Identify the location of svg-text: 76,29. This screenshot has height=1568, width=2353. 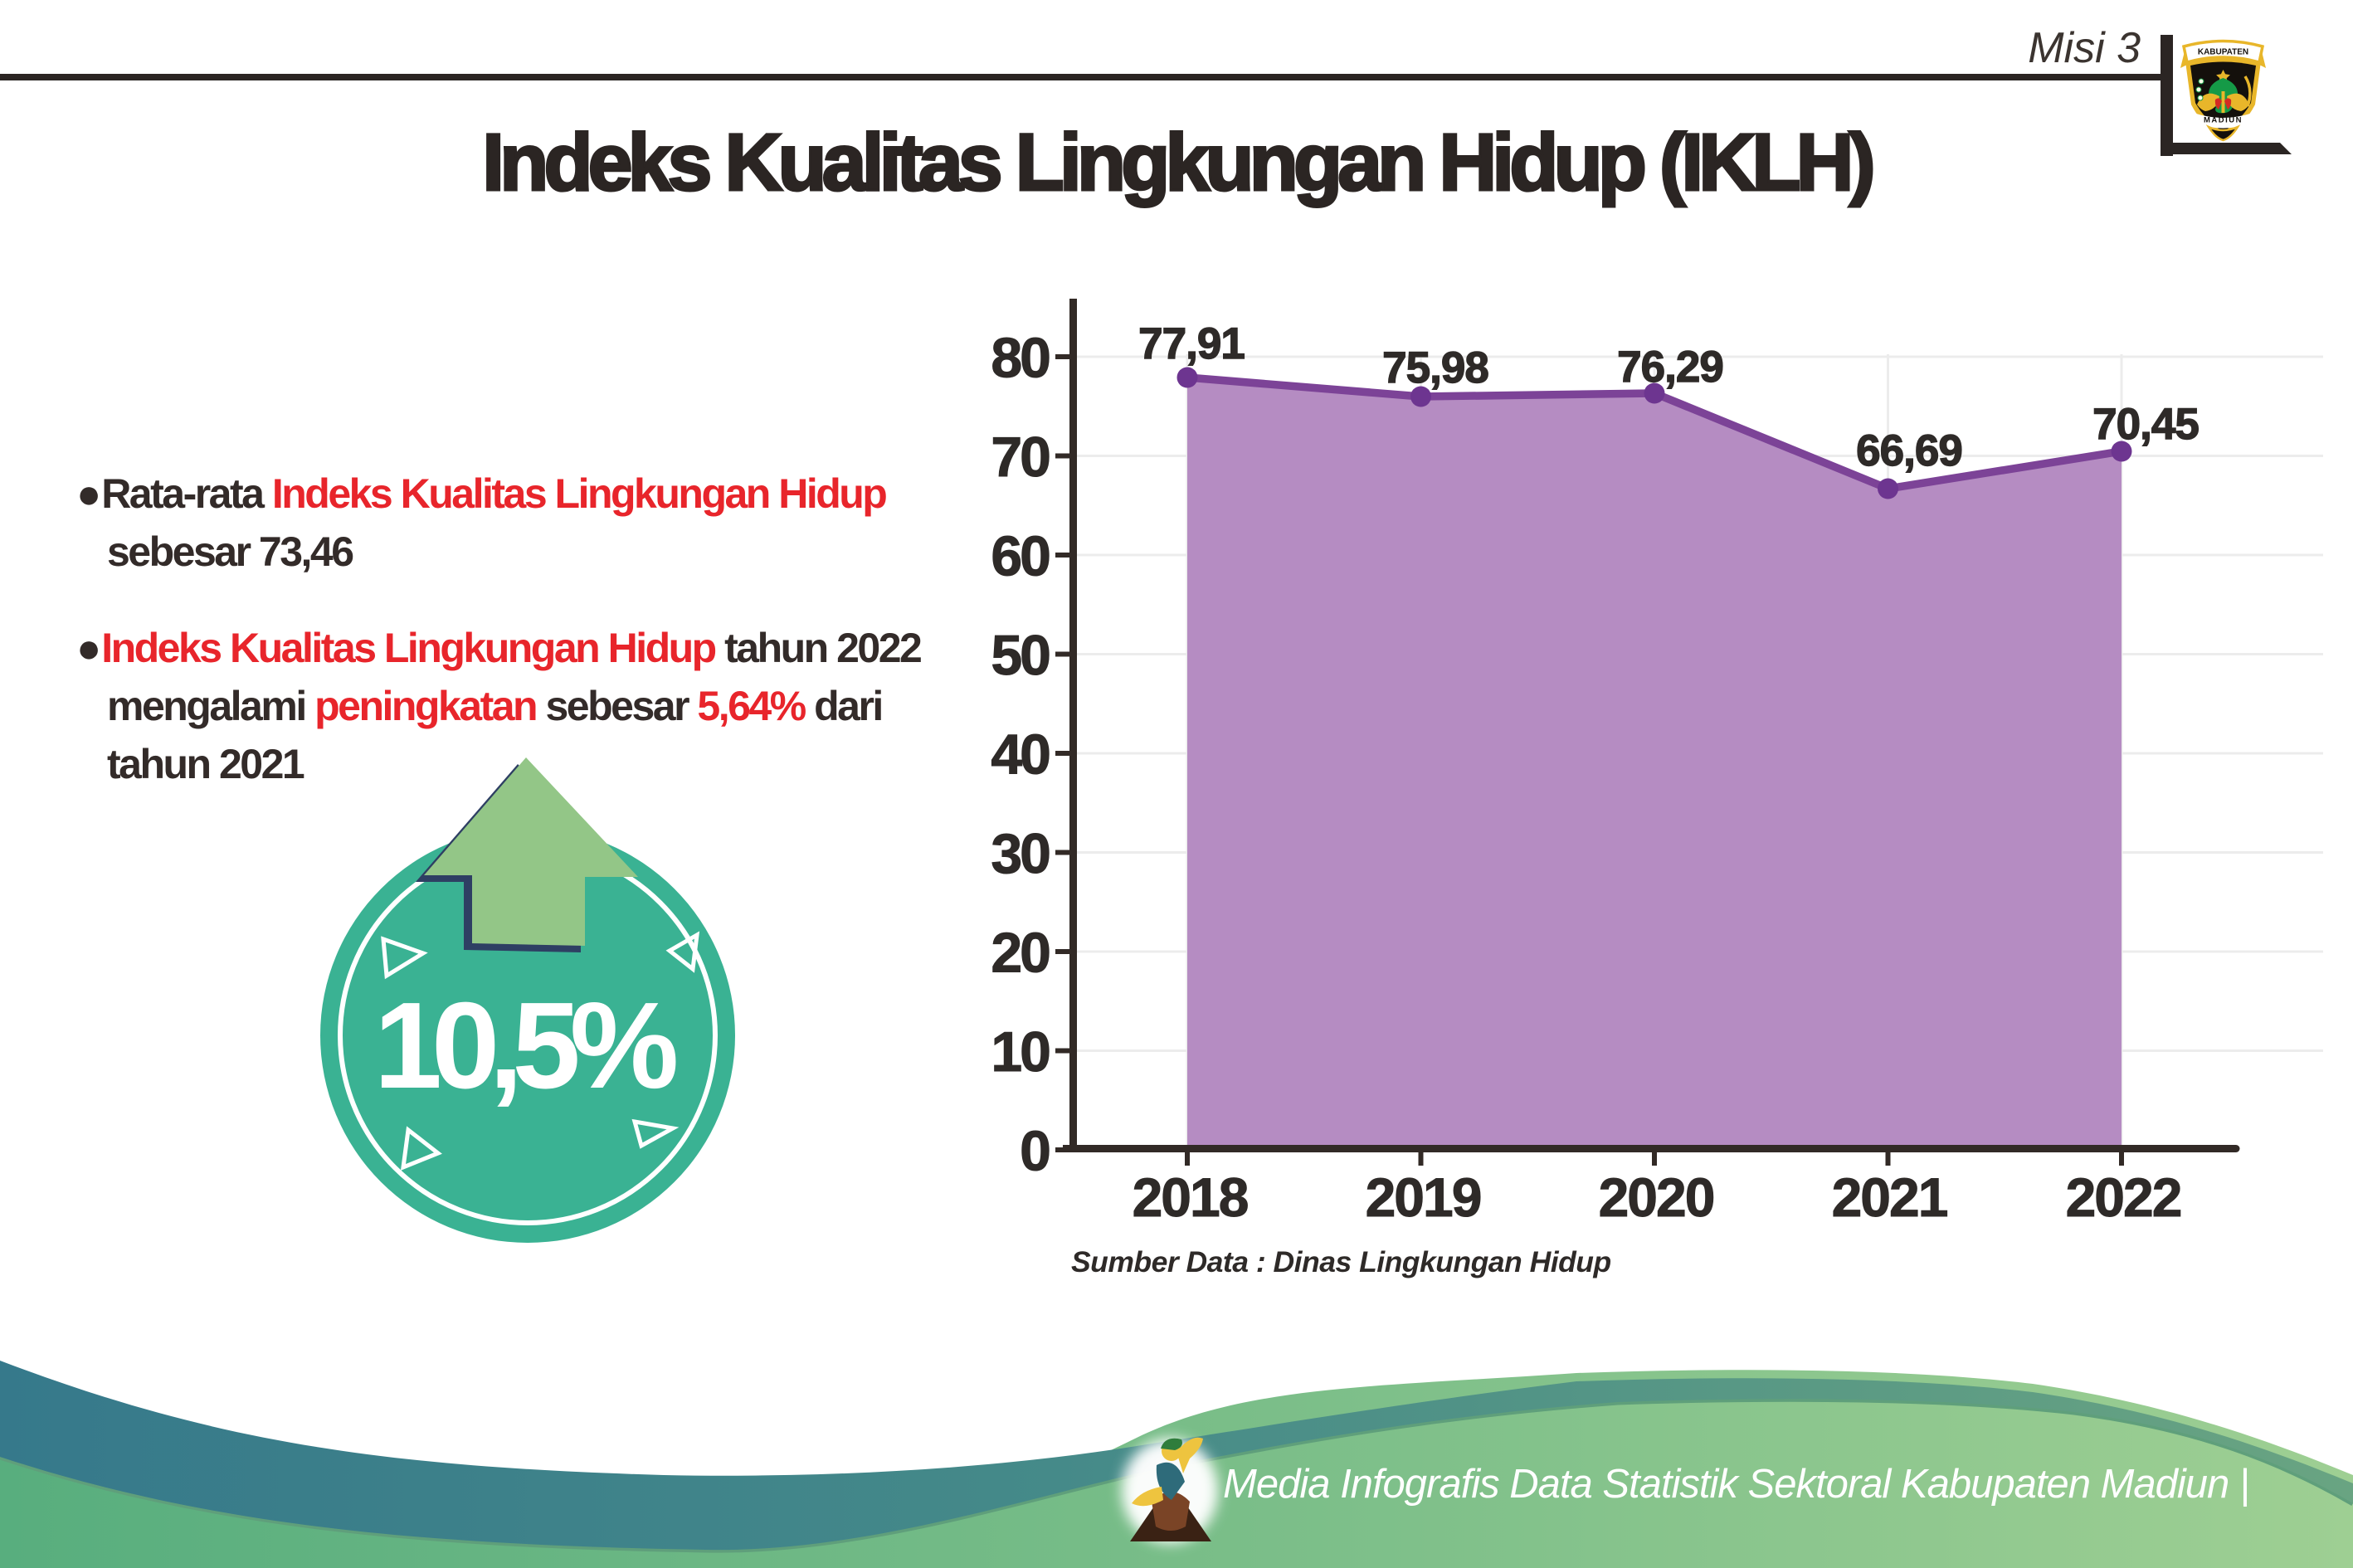
(1670, 367).